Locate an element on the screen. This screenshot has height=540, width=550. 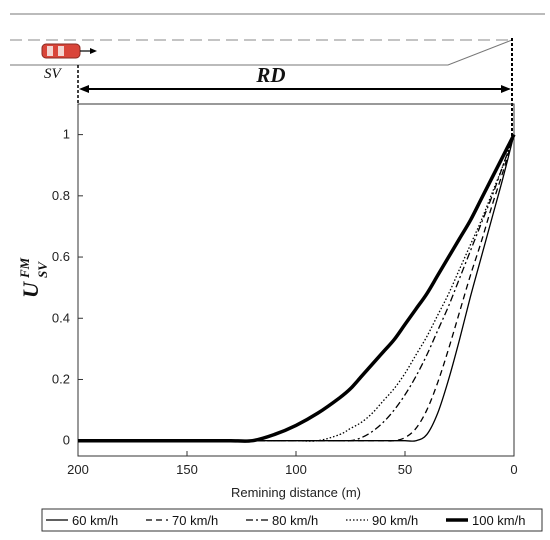
vehicle-window-front is located at coordinates (61, 51).